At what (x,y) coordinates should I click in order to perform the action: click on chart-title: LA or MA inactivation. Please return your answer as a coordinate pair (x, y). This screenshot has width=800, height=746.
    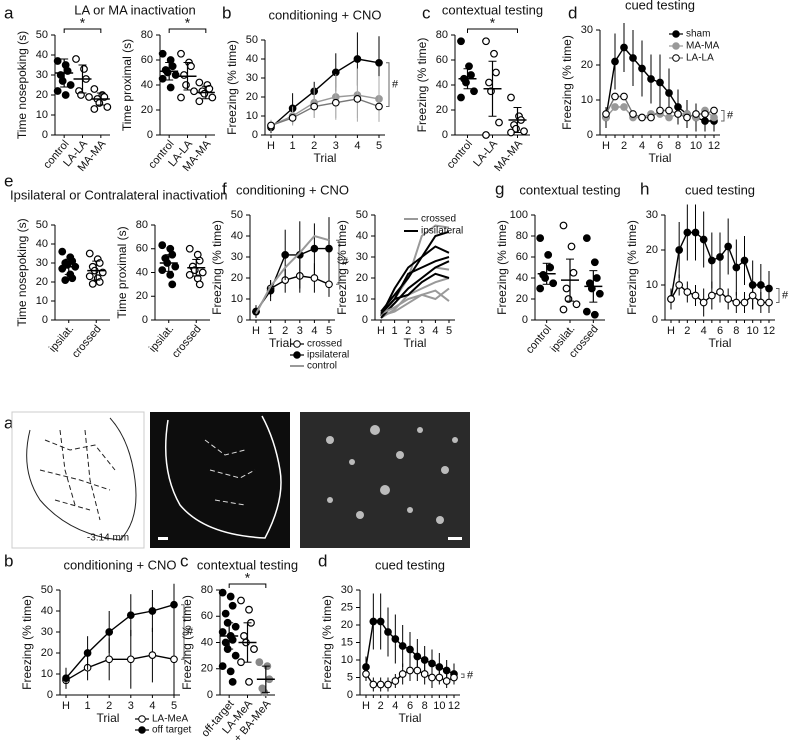
    Looking at the image, I should click on (134, 9).